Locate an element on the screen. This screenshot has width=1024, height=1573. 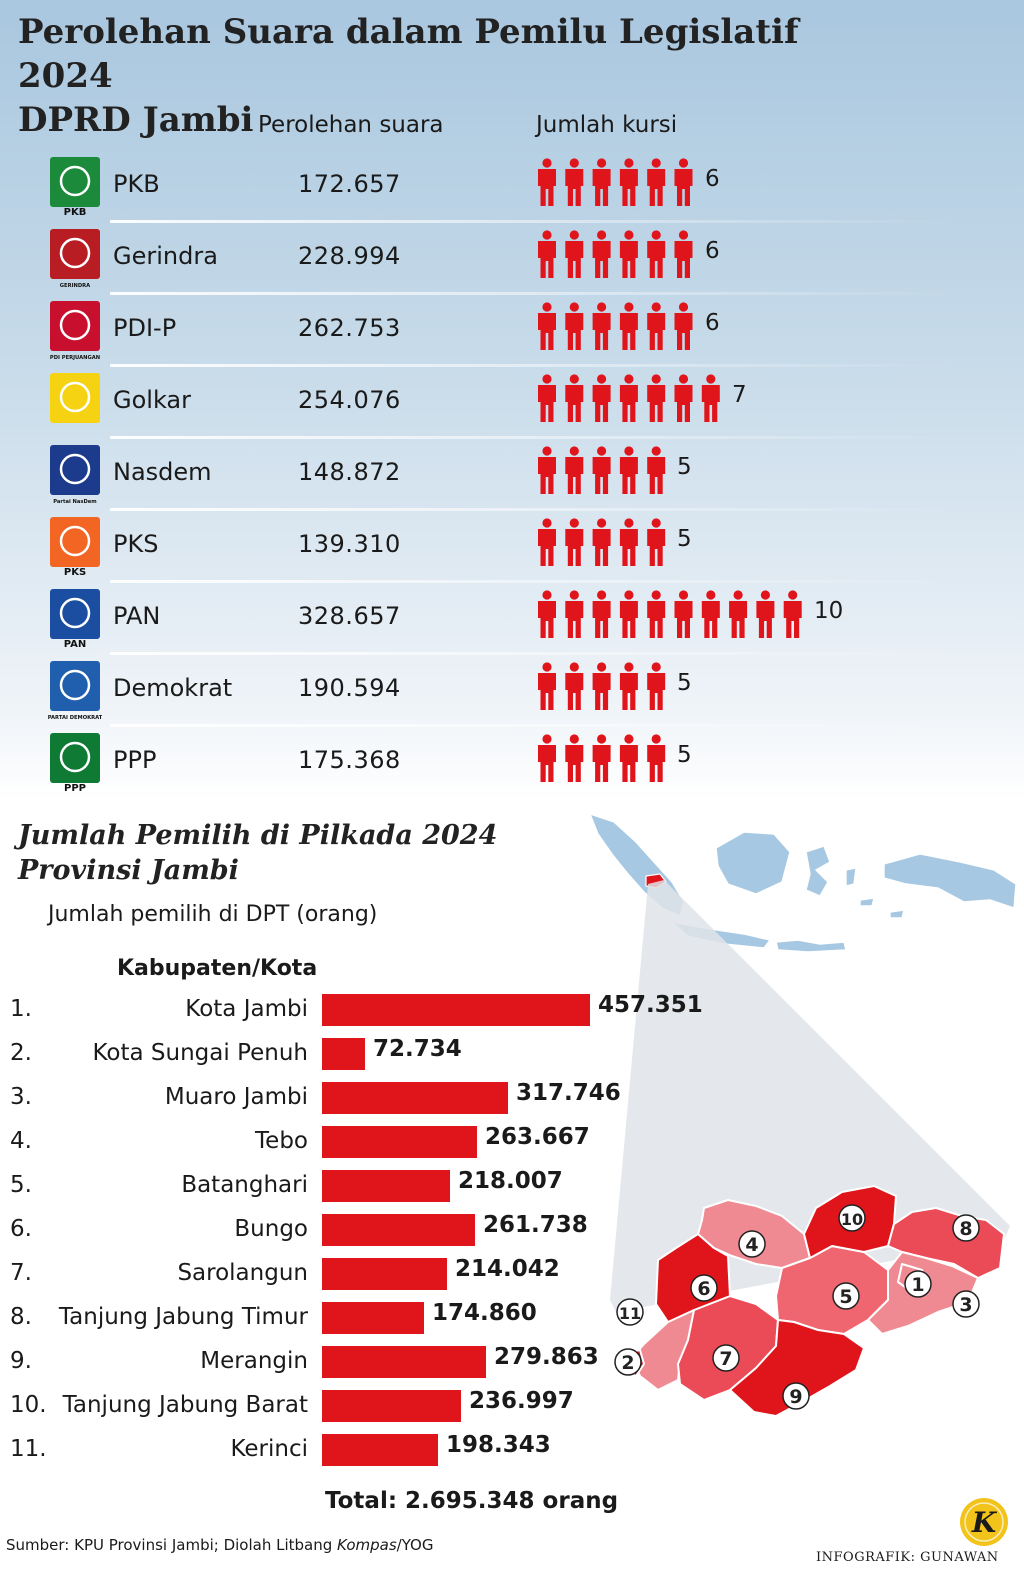
map-marker: 2 is located at coordinates (628, 1362).